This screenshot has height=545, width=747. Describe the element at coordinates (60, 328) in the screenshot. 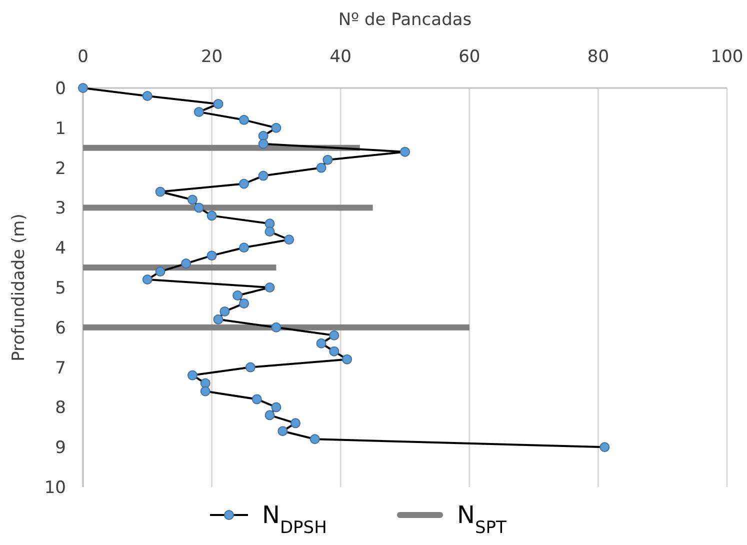

I see `y-tick-label: 6` at that location.